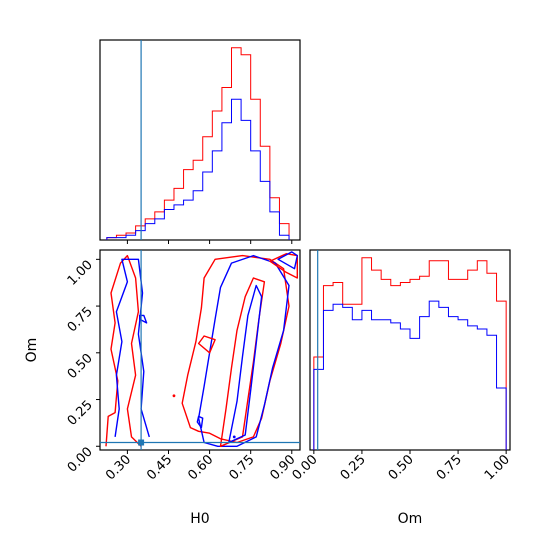 The width and height of the screenshot is (550, 550). I want to click on hist-h0-frame, so click(200, 140).